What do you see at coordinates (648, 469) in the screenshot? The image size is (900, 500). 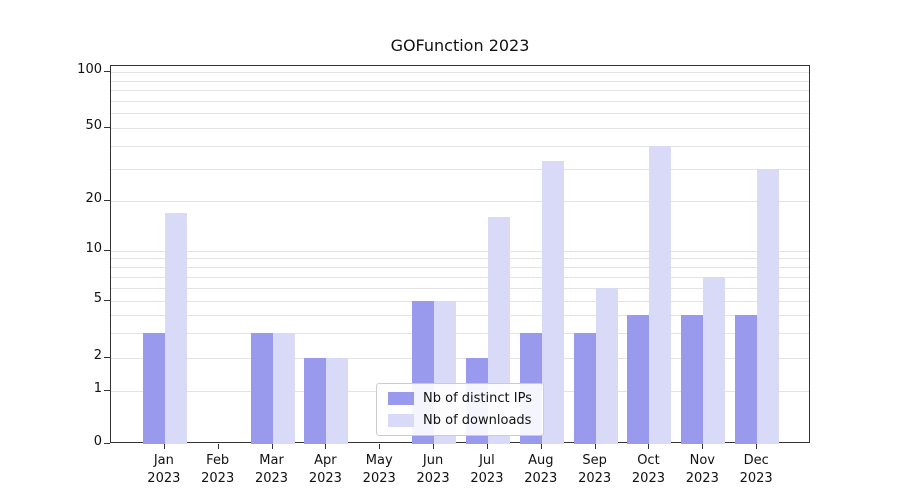 I see `x-axis-label-oct: Oct 2023` at bounding box center [648, 469].